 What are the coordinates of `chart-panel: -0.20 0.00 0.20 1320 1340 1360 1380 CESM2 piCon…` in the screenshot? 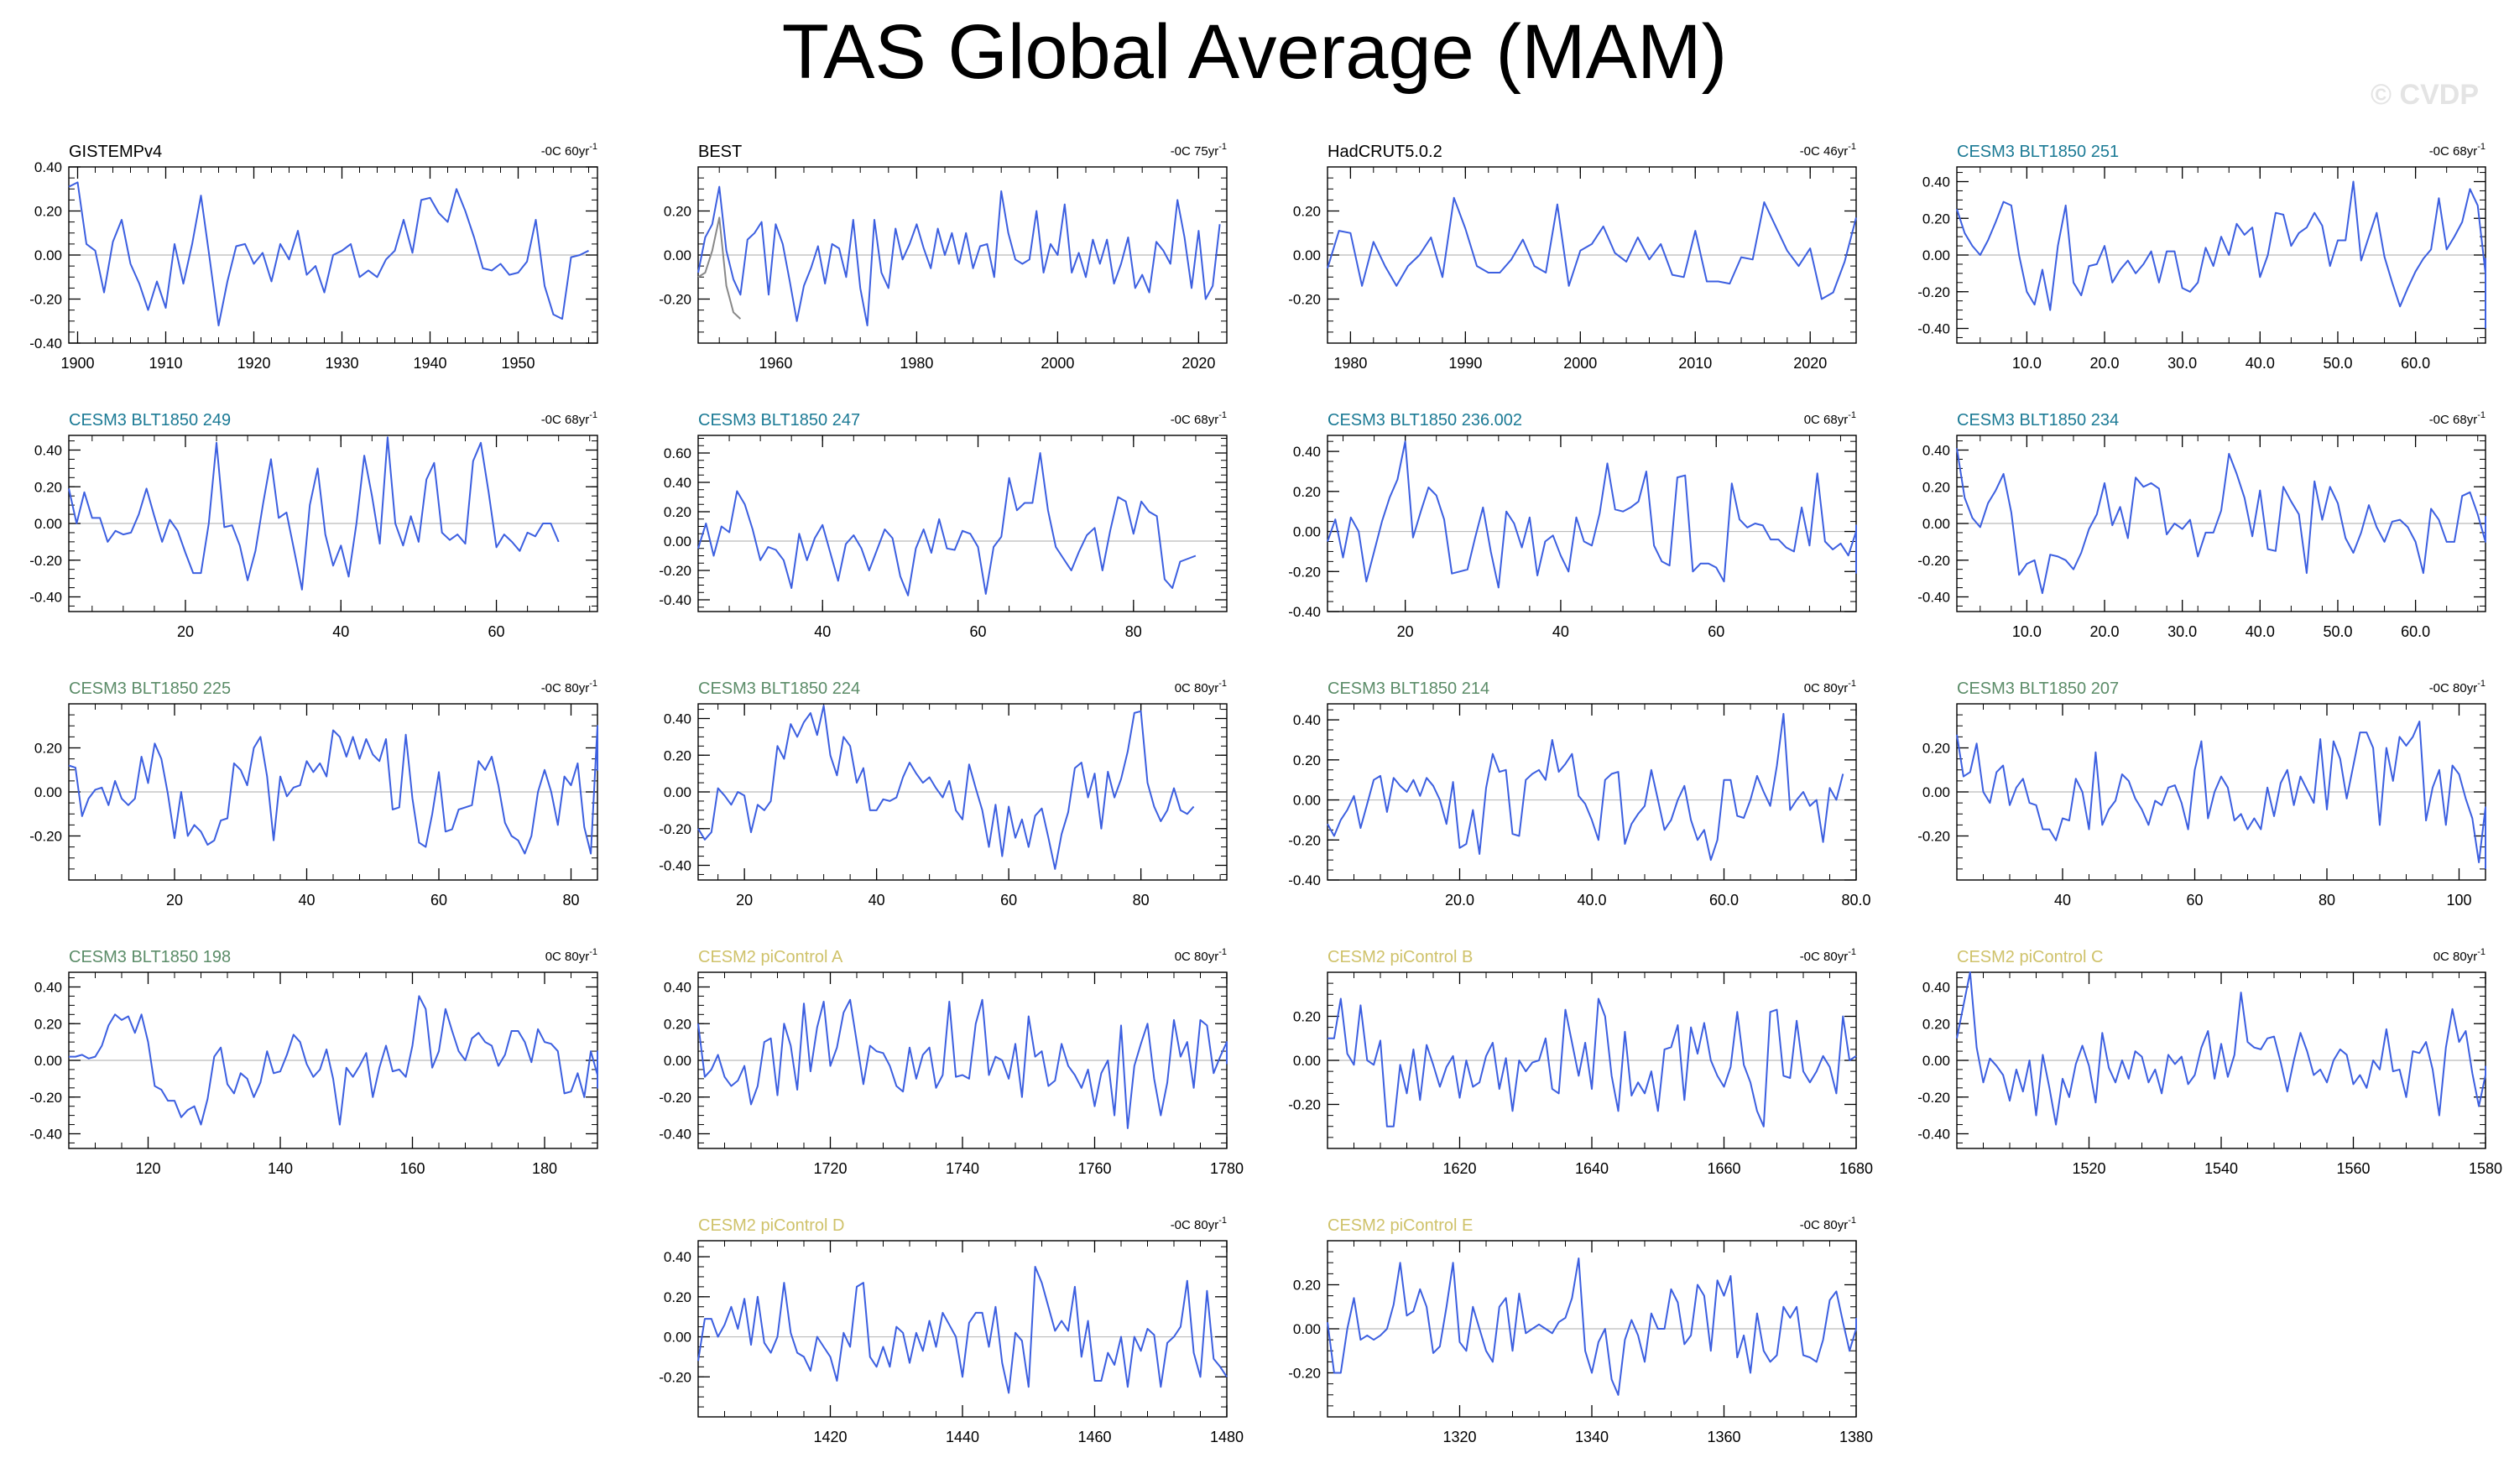 It's located at (1581, 1330).